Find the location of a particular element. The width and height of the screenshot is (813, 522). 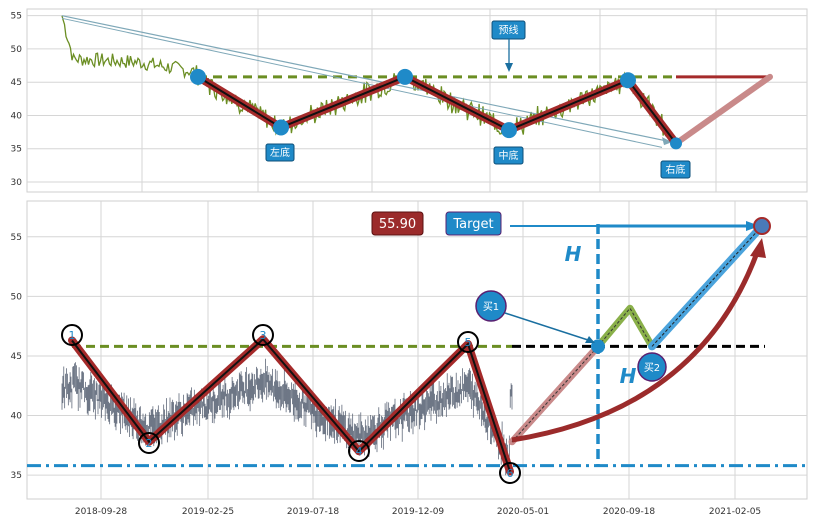

target-label: Target is located at coordinates (472, 224).